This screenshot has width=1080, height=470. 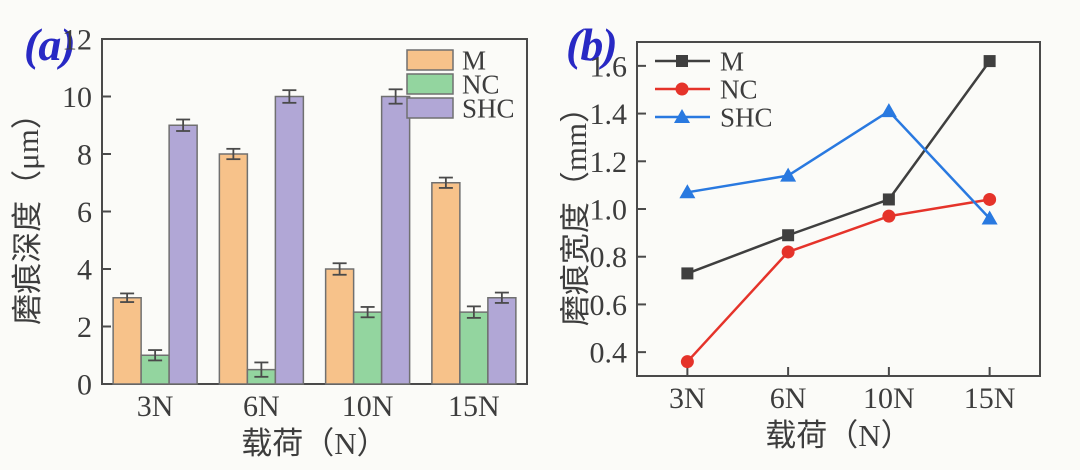 I want to click on y-tick-label: 1.4, so click(x=609, y=114).